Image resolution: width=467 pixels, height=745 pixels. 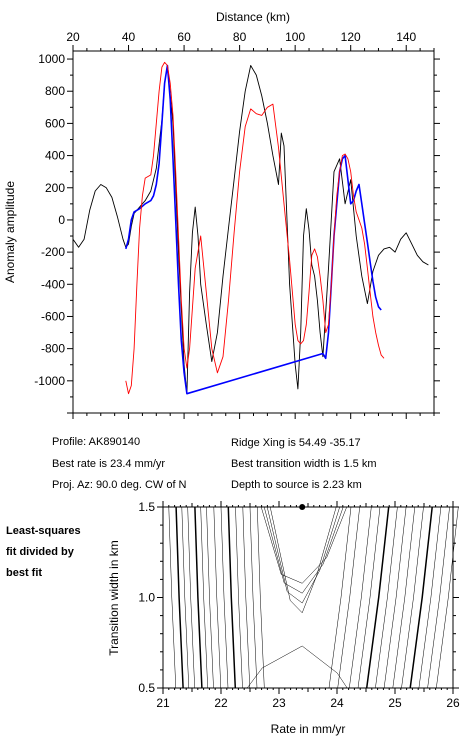 What do you see at coordinates (55, 91) in the screenshot?
I see `y-tick-label: 800` at bounding box center [55, 91].